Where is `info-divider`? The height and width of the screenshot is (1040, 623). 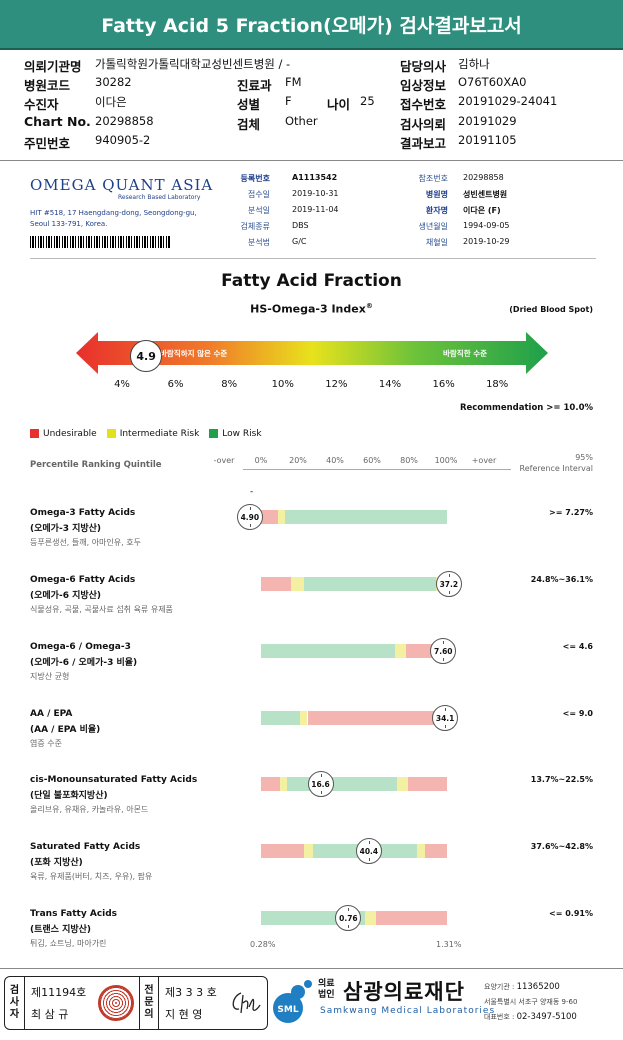 info-divider is located at coordinates (311, 160).